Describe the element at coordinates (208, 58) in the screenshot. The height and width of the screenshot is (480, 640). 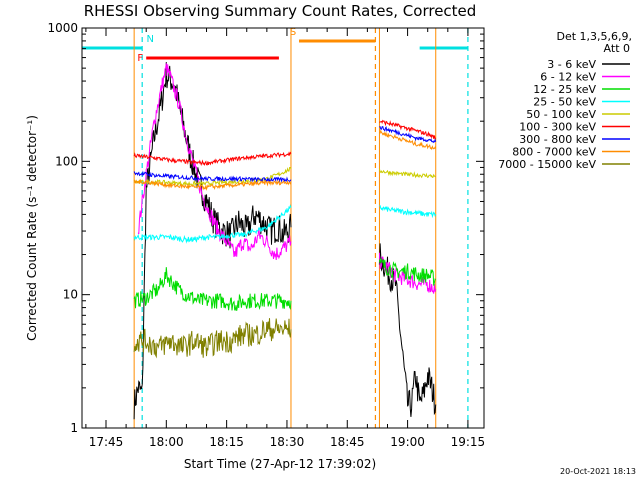
I see `marker-F: F` at that location.